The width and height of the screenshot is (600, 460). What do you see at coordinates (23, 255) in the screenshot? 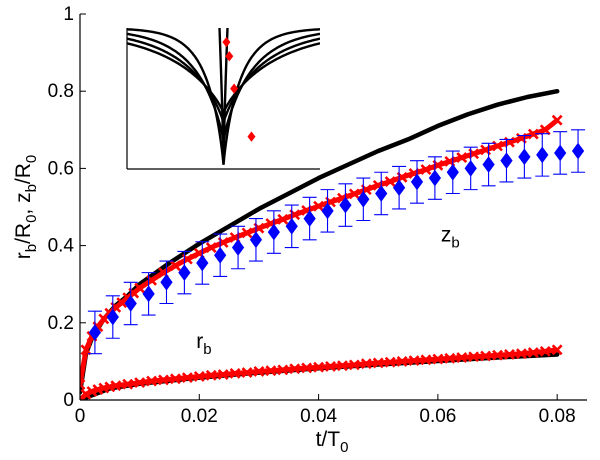
I see `y-axis-label-part: r` at bounding box center [23, 255].